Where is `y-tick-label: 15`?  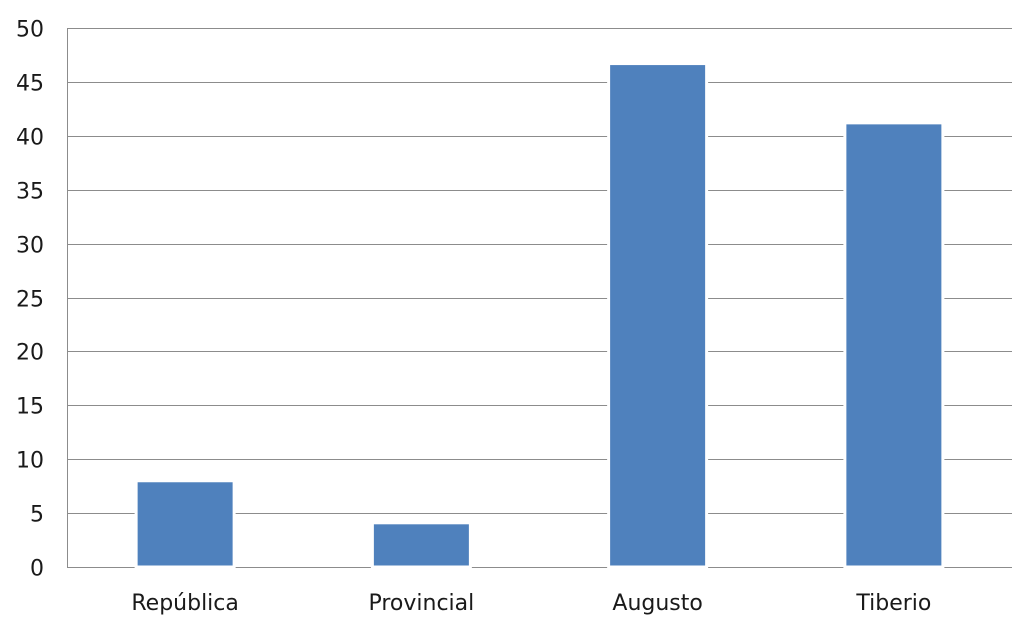
y-tick-label: 15 is located at coordinates (30, 407).